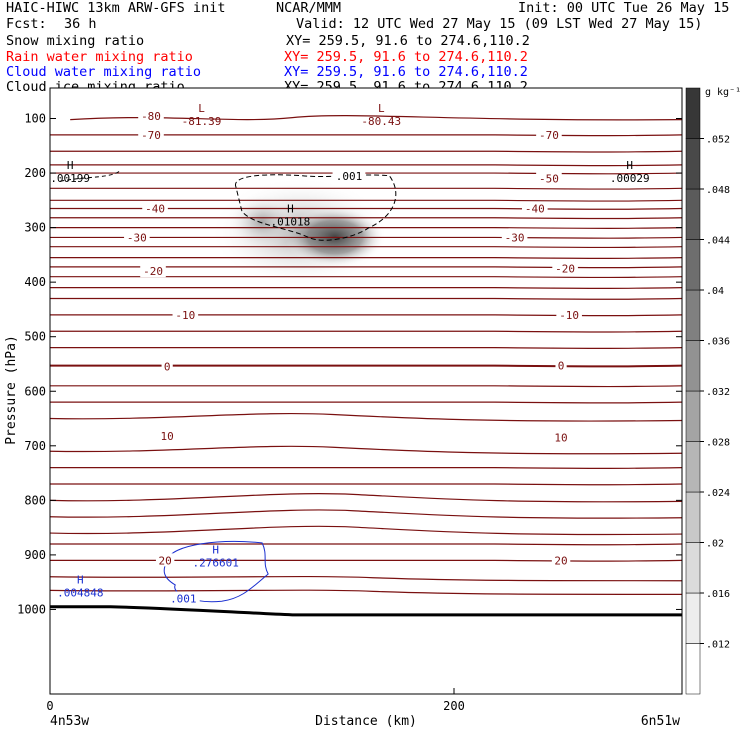 Image resolution: width=740 pixels, height=740 pixels. Describe the element at coordinates (35, 173) in the screenshot. I see `y-tick-label: 200` at that location.